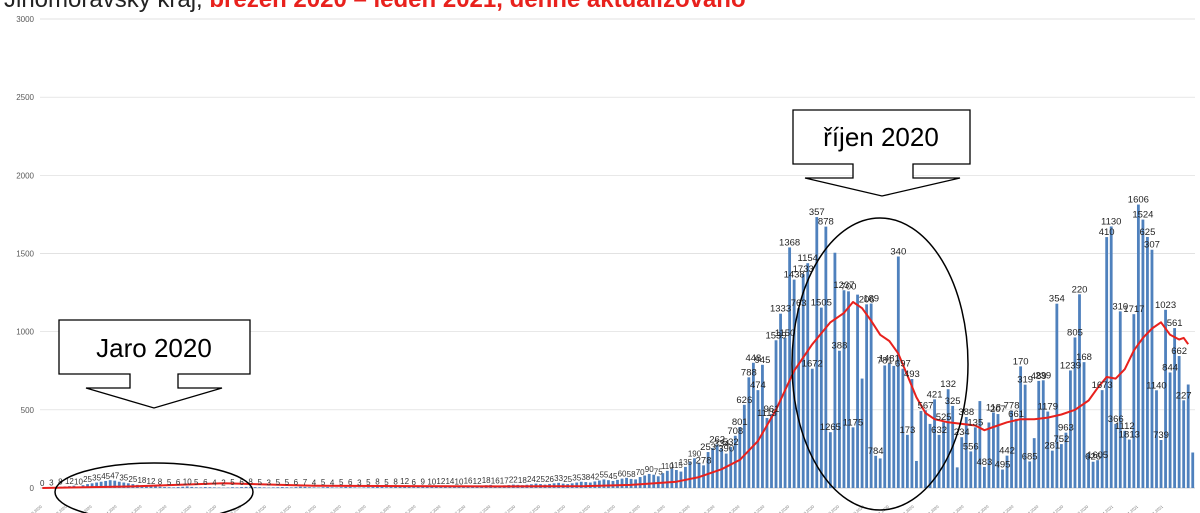 The width and height of the screenshot is (1200, 513). Describe the element at coordinates (855, 508) in the screenshot. I see `x-tick-label: 28.10.2020` at that location.